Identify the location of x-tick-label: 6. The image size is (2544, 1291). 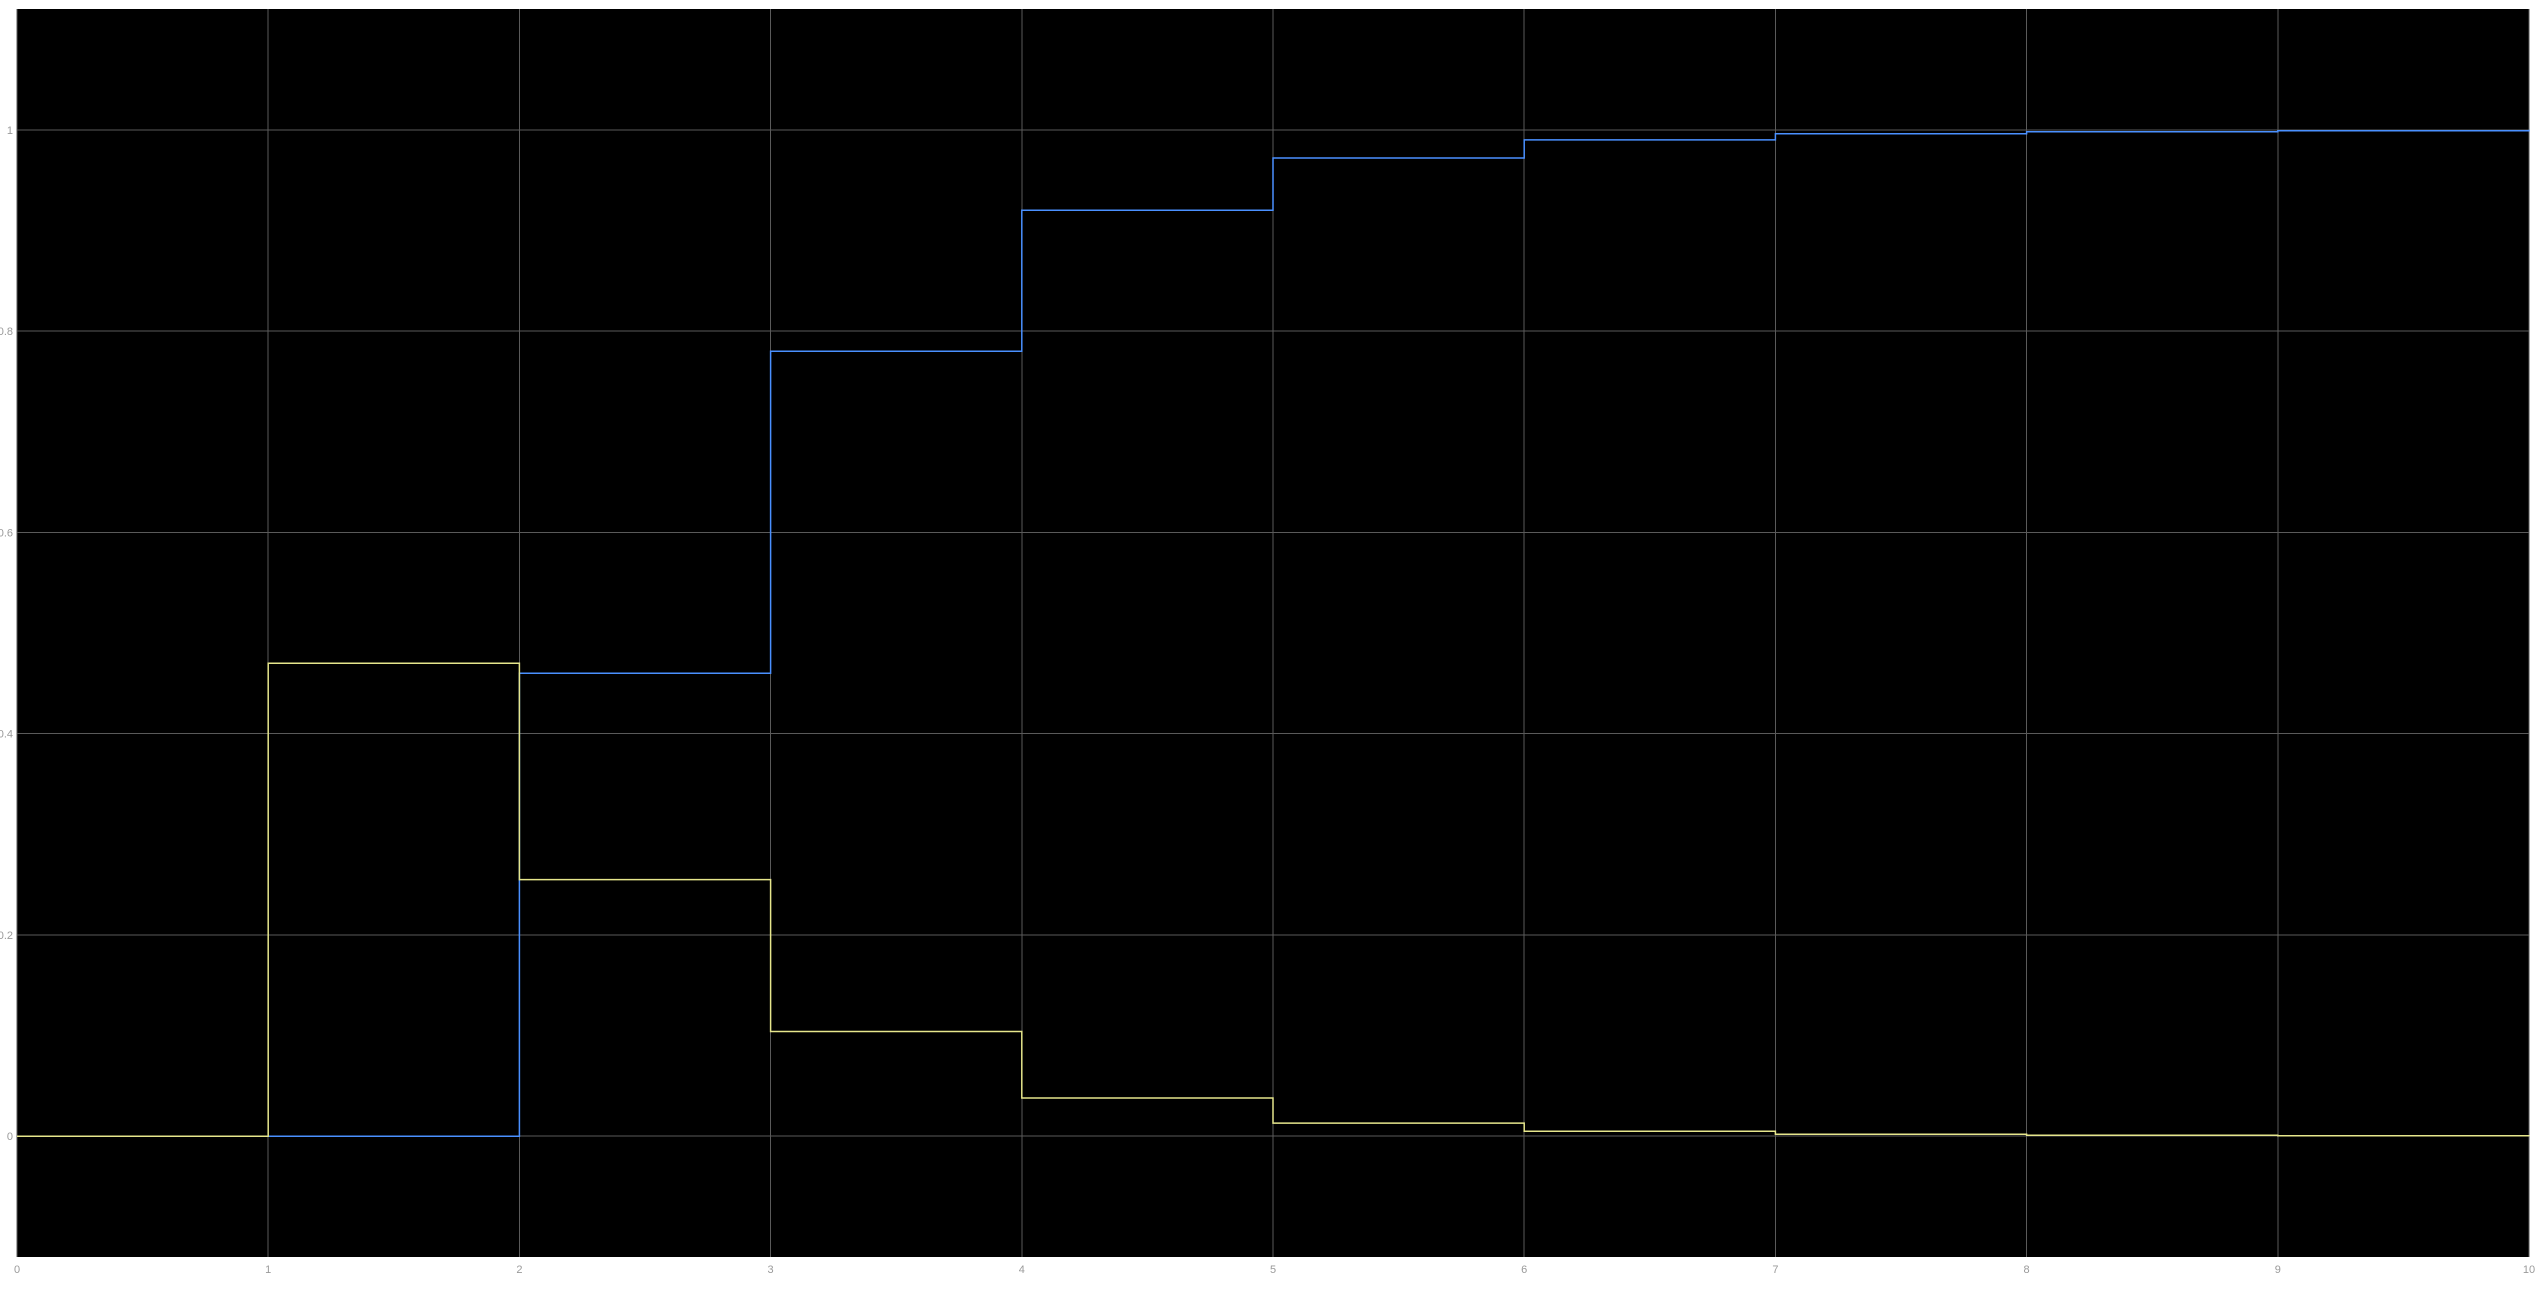
(1524, 1270).